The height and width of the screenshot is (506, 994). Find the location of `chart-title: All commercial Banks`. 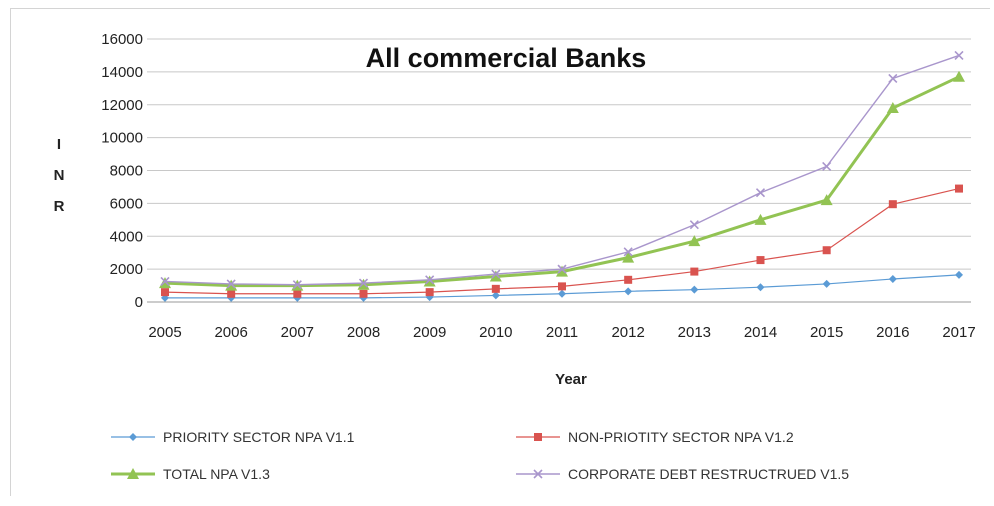

chart-title: All commercial Banks is located at coordinates (506, 58).